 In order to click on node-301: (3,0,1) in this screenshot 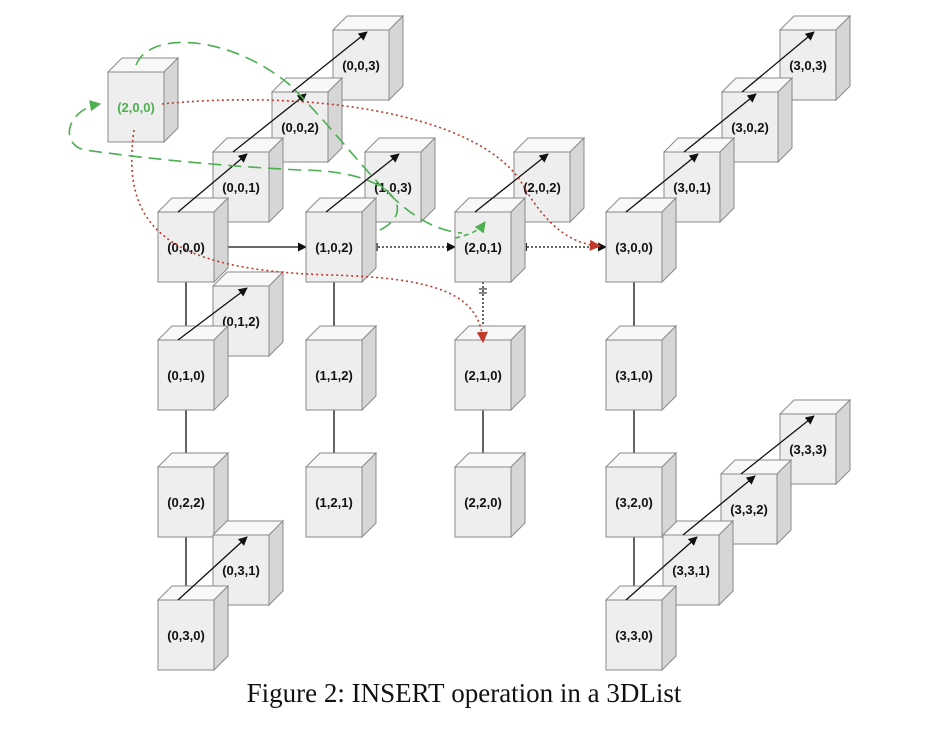, I will do `click(699, 180)`.